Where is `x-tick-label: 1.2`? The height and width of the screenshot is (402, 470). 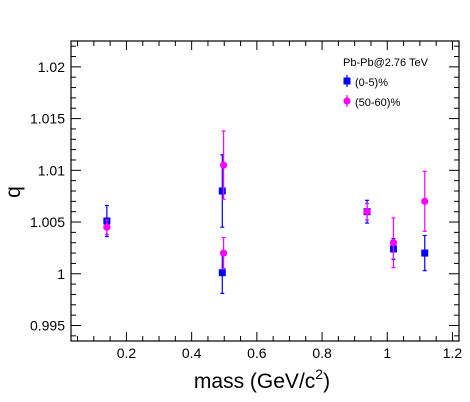
x-tick-label: 1.2 is located at coordinates (453, 353).